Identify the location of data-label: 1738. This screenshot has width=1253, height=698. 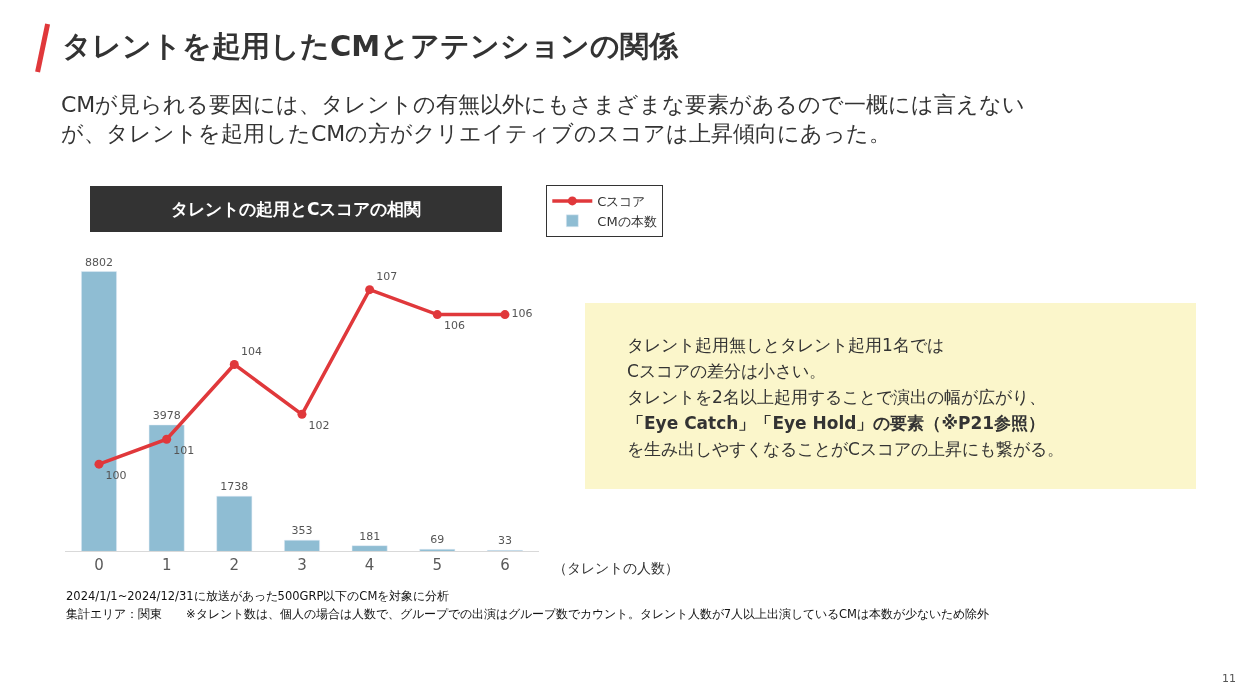
(234, 487).